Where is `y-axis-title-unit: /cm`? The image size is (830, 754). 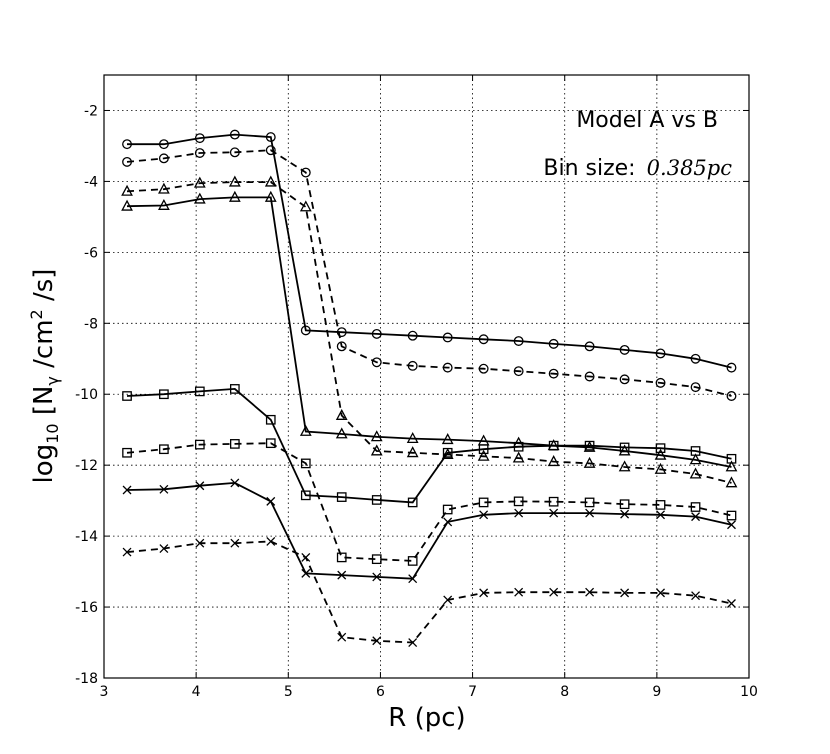
y-axis-title-unit: /cm is located at coordinates (44, 347).